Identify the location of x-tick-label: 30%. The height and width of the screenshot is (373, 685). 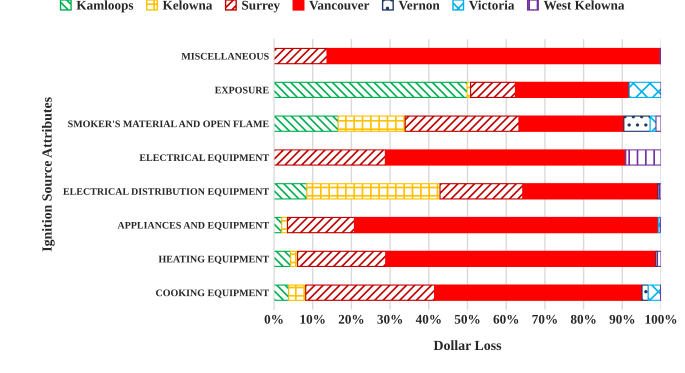
(389, 319).